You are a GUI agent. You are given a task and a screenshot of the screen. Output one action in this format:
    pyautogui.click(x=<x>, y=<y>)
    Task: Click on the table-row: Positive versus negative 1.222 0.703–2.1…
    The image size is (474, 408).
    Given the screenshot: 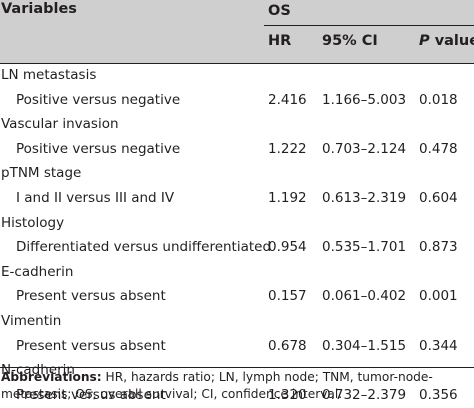 What is the action you would take?
    pyautogui.click(x=237, y=150)
    